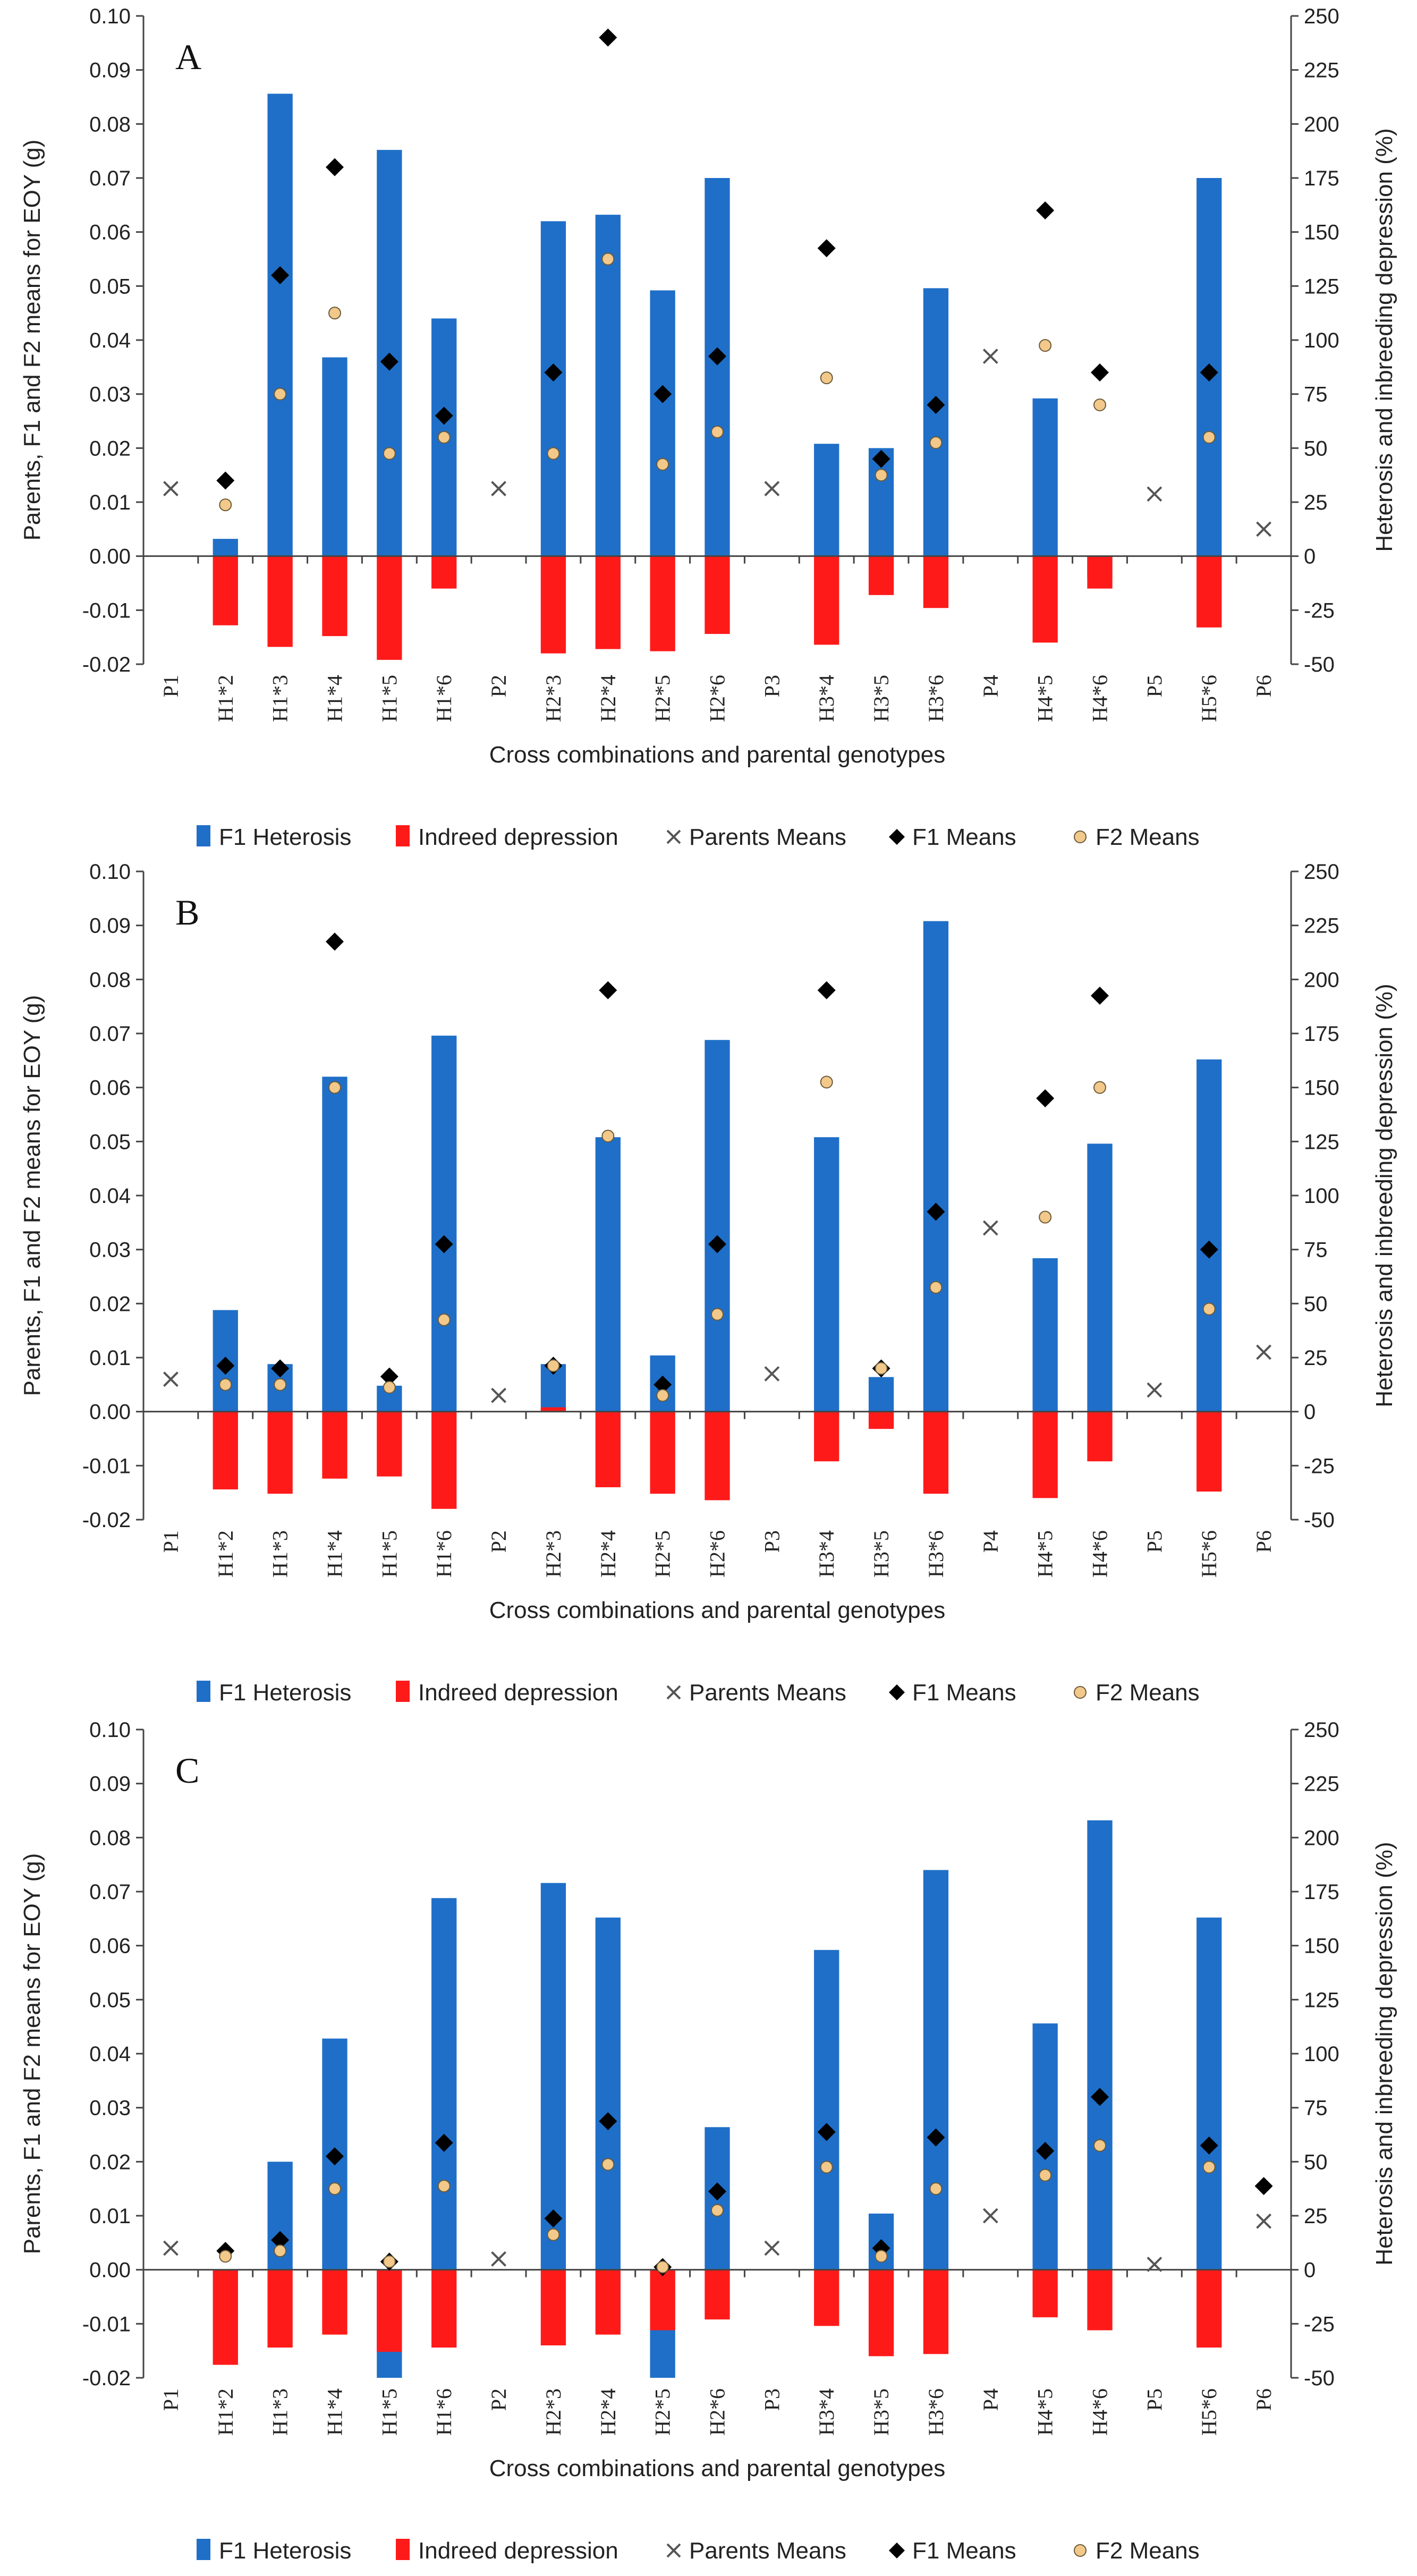 The image size is (1417, 2576). What do you see at coordinates (1384, 340) in the screenshot?
I see `y2-axis-title: Heterosis and inbreeding depression (%)` at bounding box center [1384, 340].